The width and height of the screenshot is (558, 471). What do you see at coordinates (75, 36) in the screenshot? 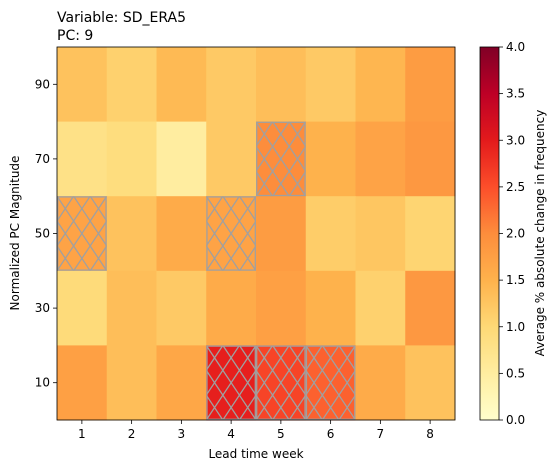
I see `chart-title-line-2: PC: 9` at bounding box center [75, 36].